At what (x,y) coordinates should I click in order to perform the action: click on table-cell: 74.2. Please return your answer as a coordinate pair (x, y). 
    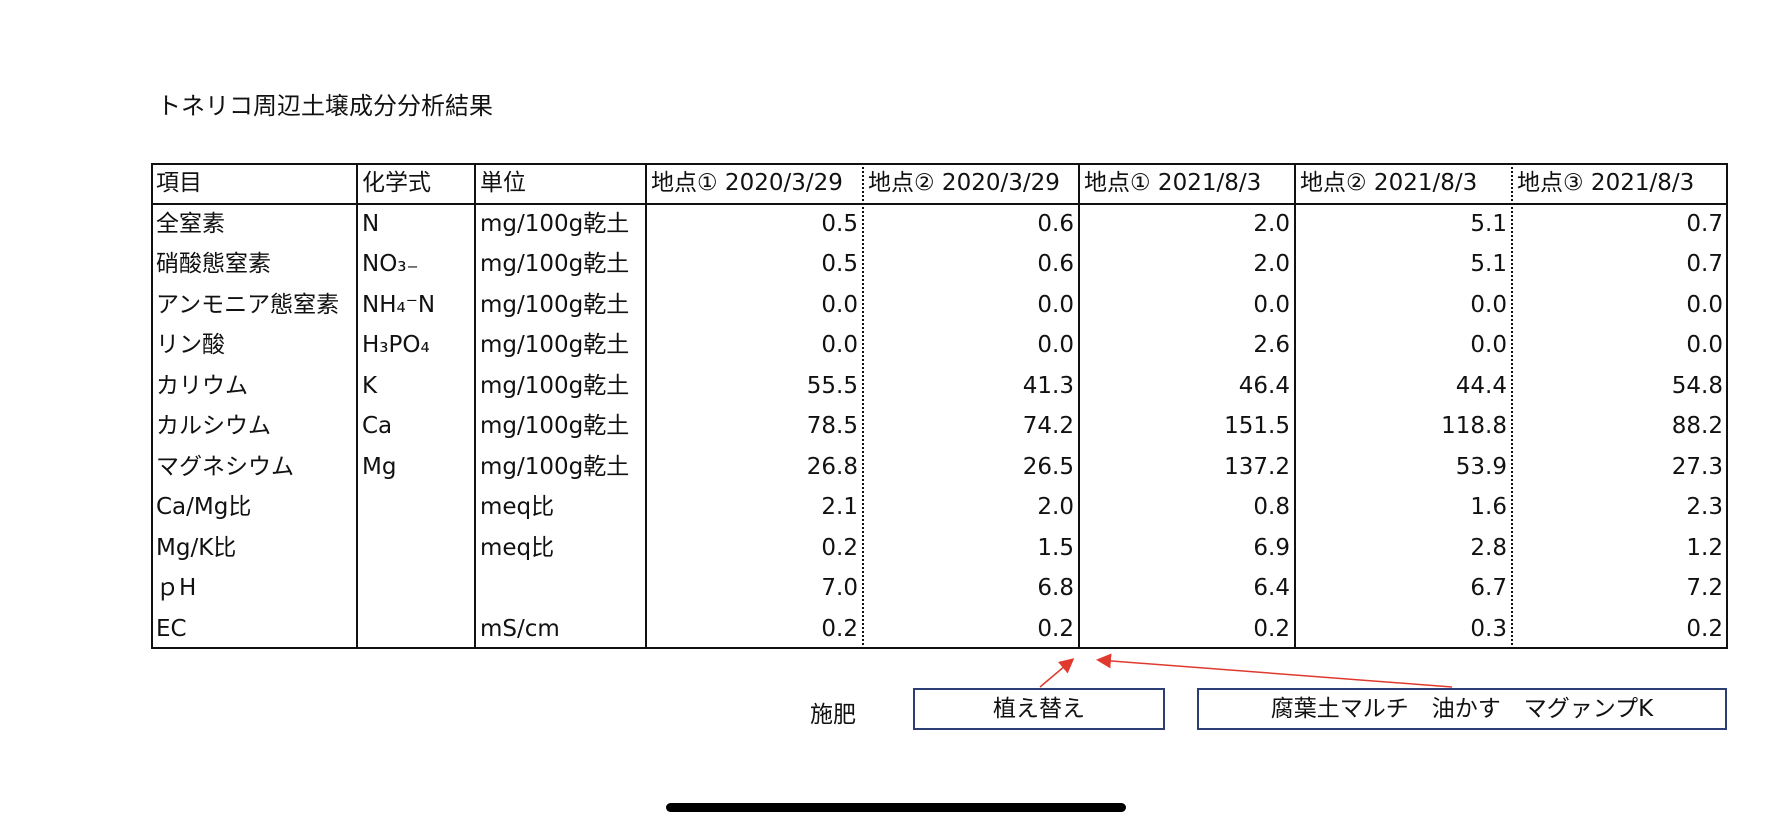
    Looking at the image, I should click on (1048, 426).